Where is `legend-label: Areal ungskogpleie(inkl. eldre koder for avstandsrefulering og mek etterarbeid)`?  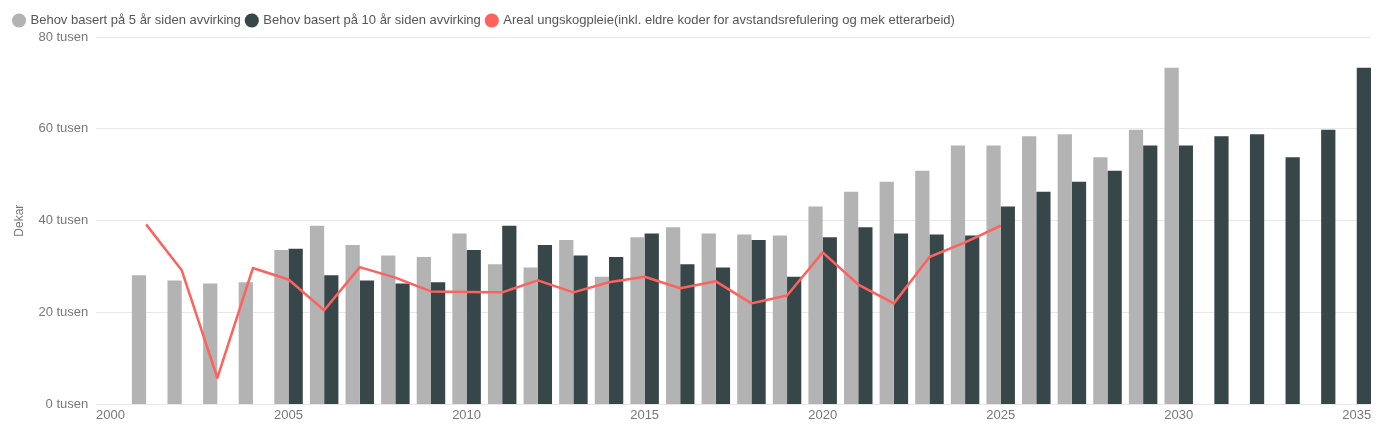
legend-label: Areal ungskogpleie(inkl. eldre koder for avstandsrefulering og mek etterarbeid) is located at coordinates (729, 20).